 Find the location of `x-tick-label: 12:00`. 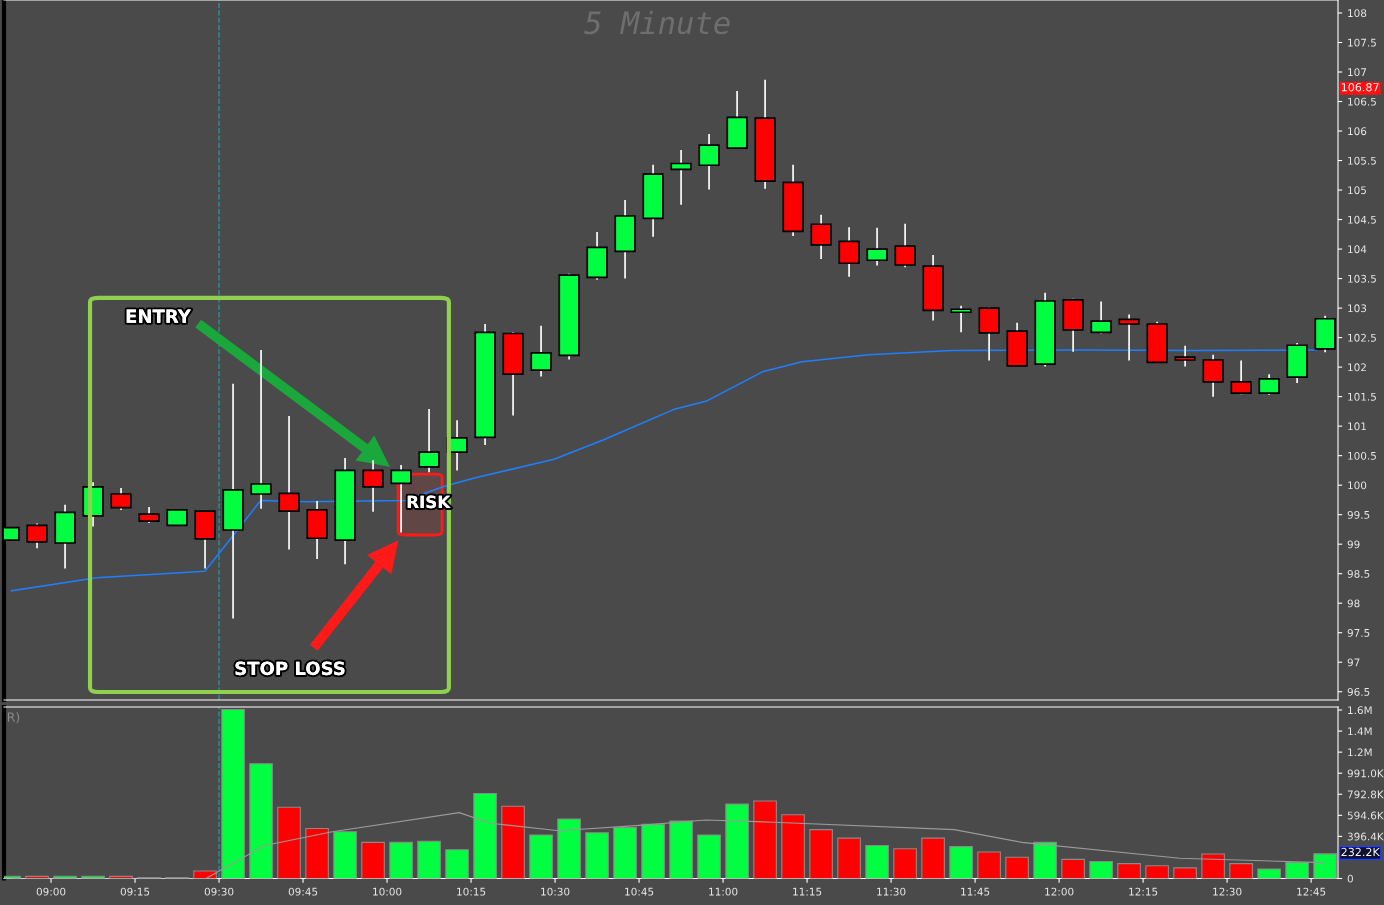

x-tick-label: 12:00 is located at coordinates (1059, 891).